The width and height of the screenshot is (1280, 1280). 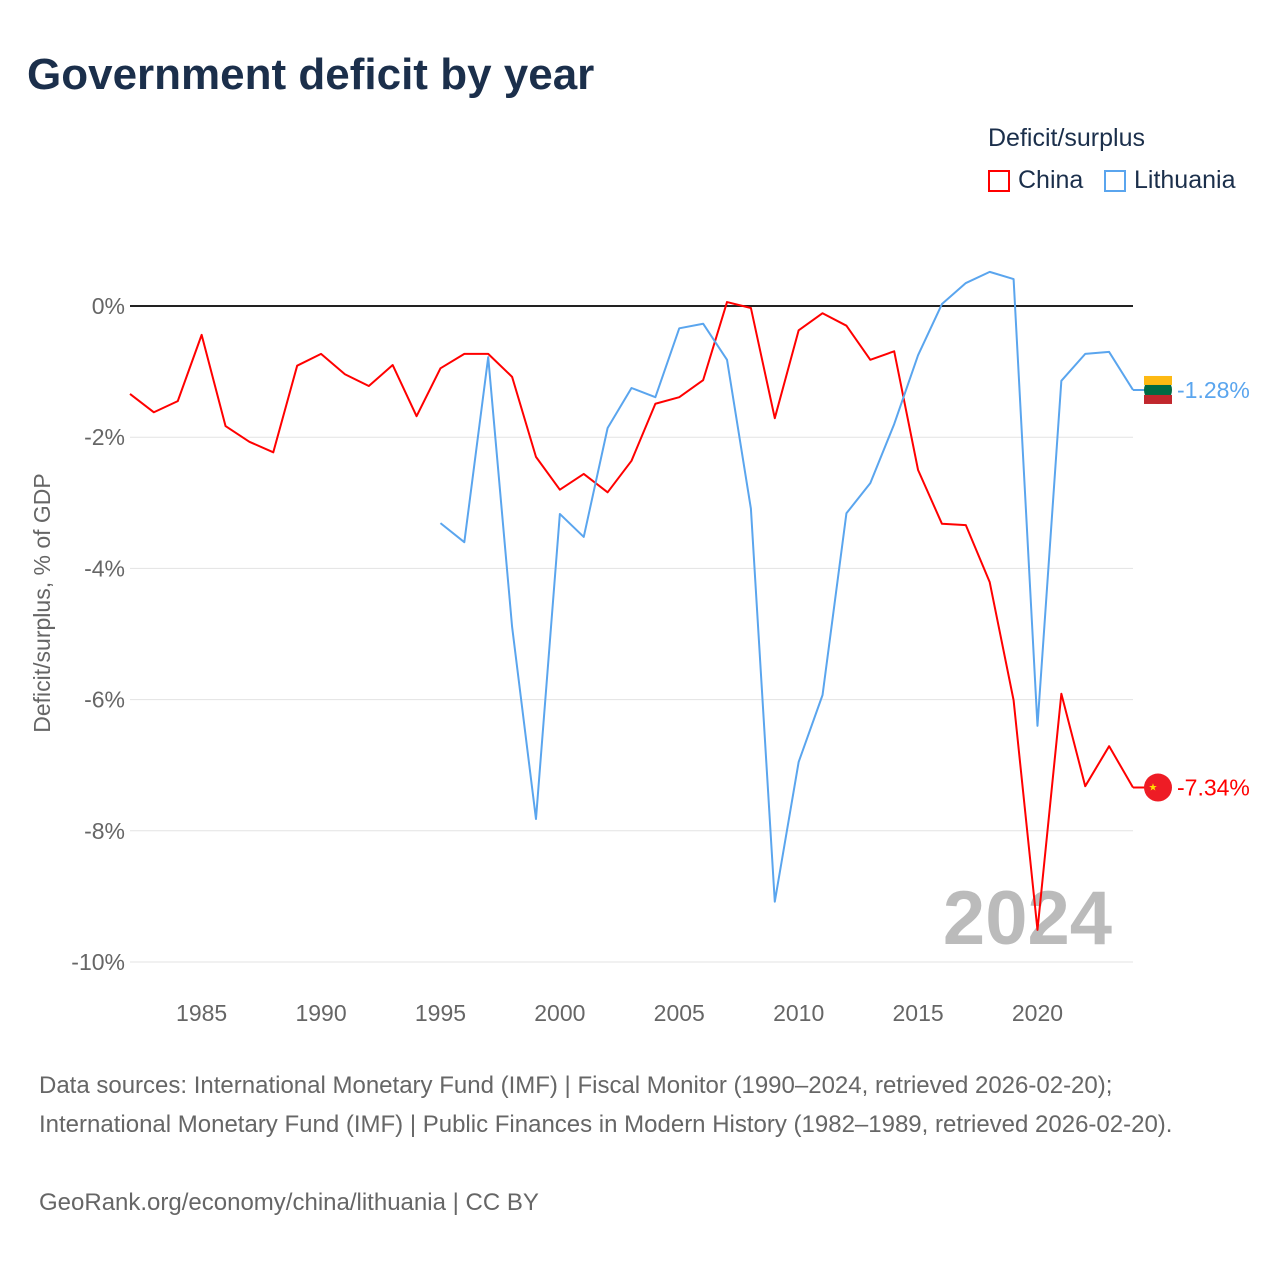 I want to click on flag-star-icon: ★, so click(x=1153, y=788).